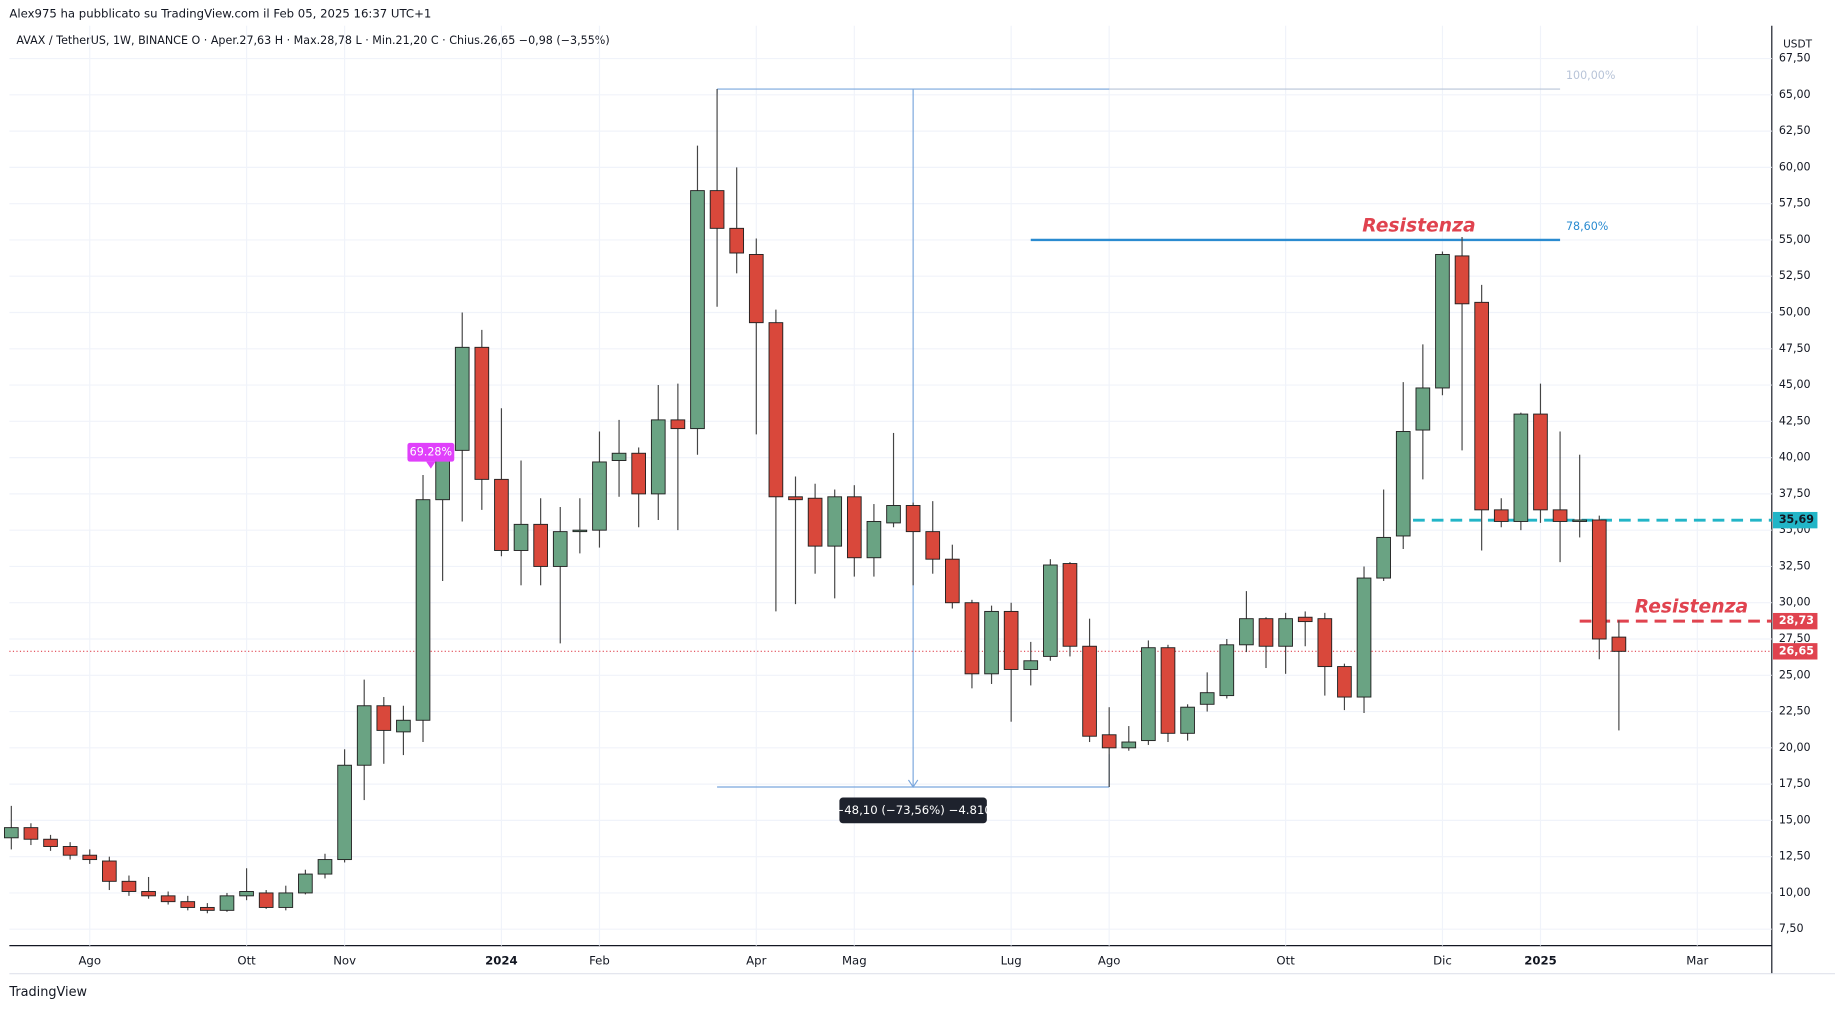  I want to click on measure-arrow-head, so click(913, 784).